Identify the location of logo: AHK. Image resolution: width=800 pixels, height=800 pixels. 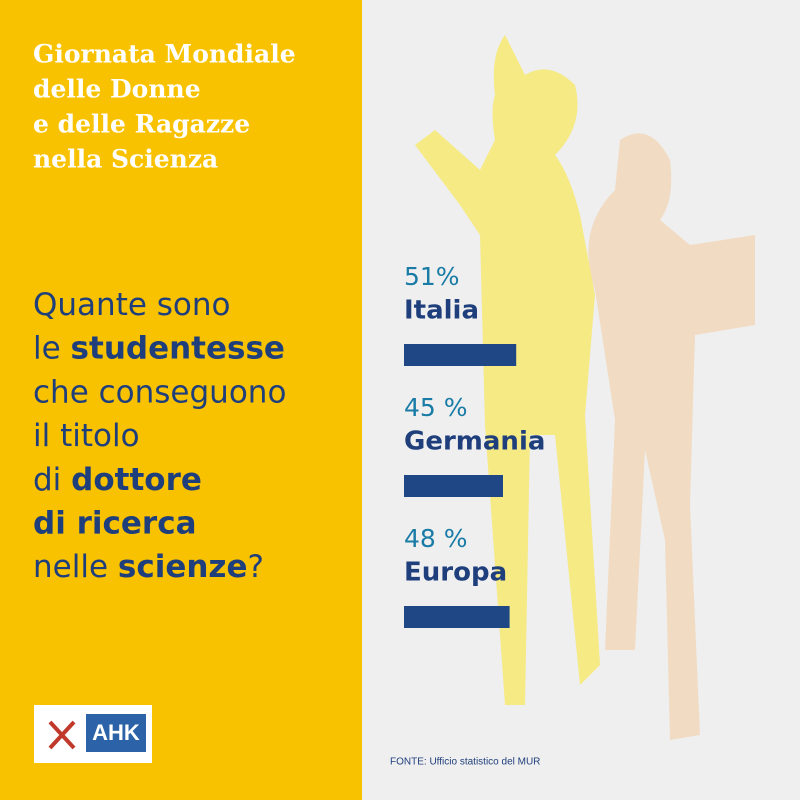
(93, 734).